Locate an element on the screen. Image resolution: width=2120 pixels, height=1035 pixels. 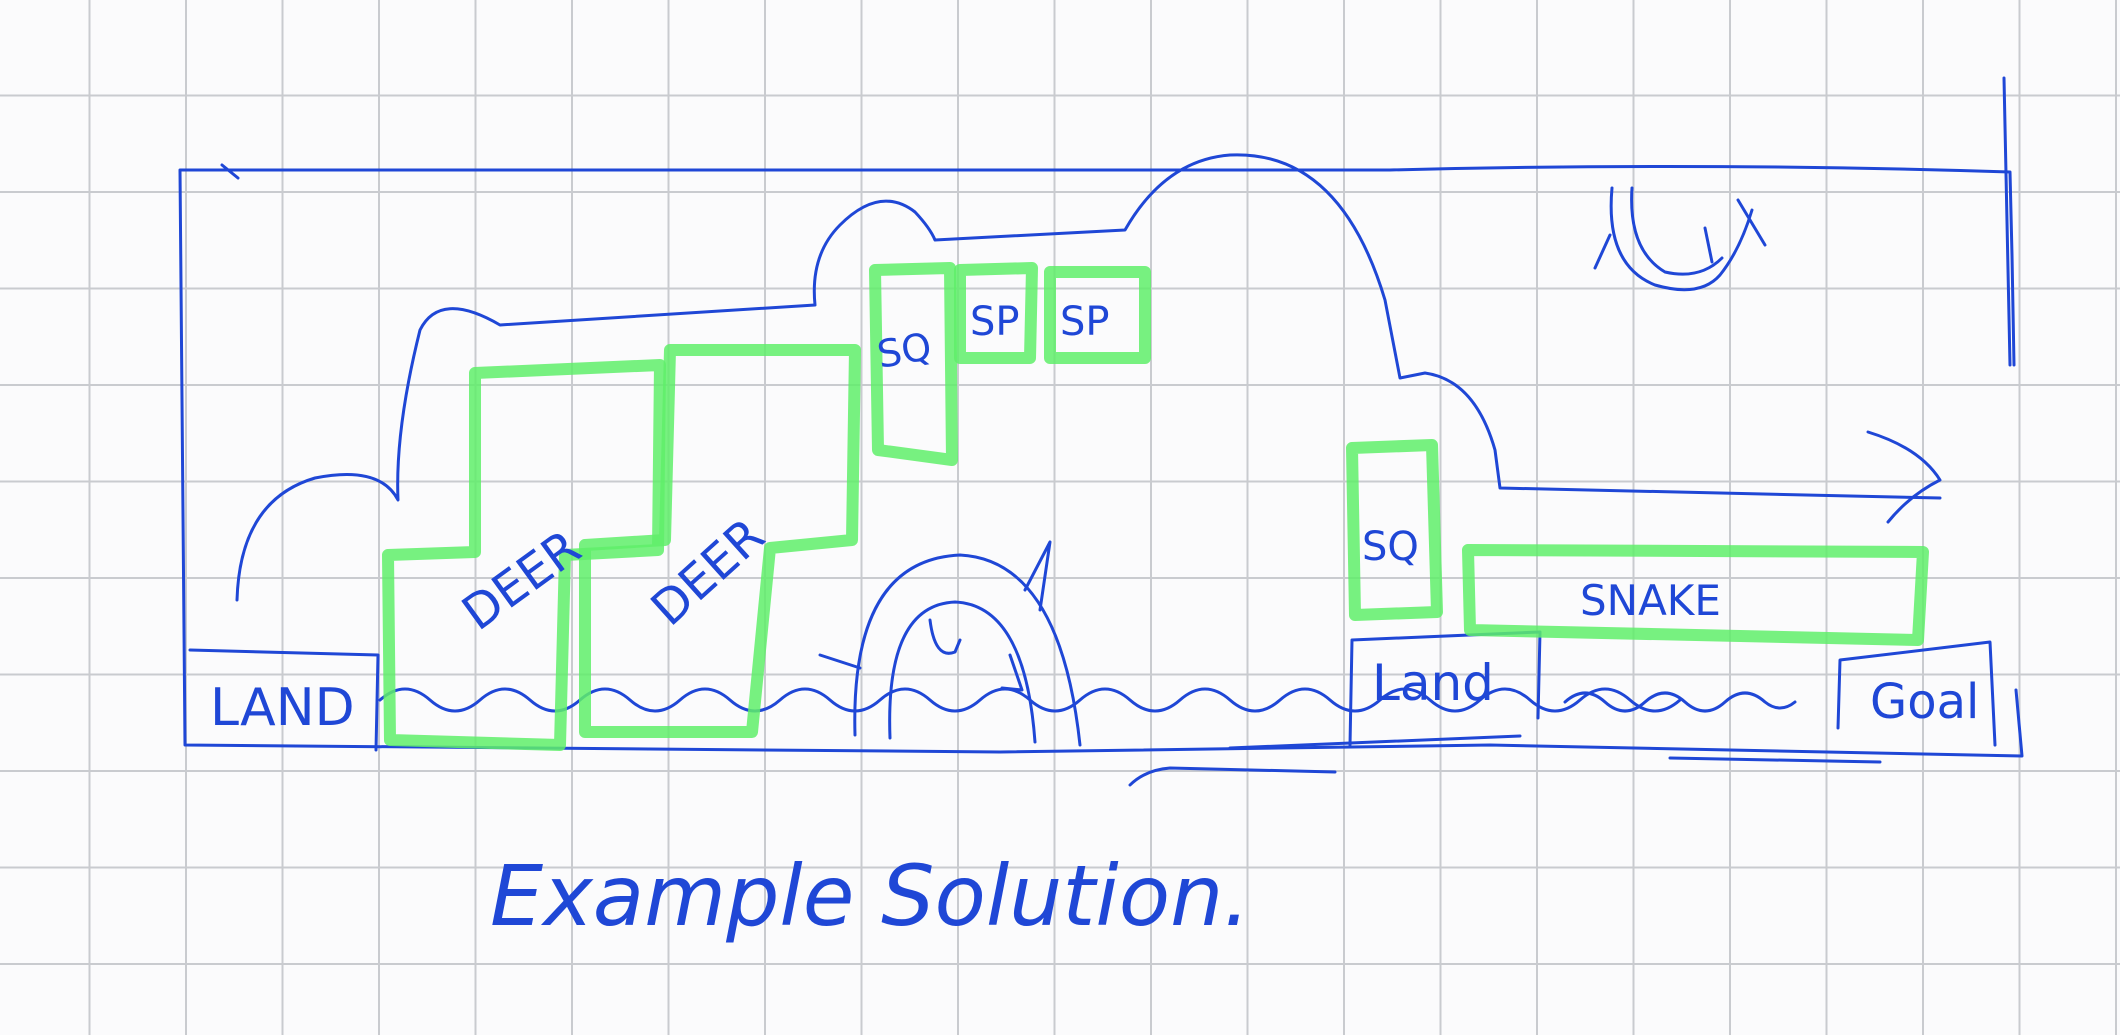
dome-spikes is located at coordinates (935, 616).